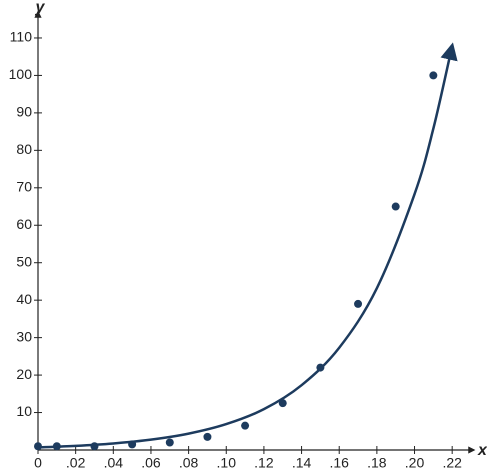 The image size is (487, 475). Describe the element at coordinates (452, 463) in the screenshot. I see `x-tick-label: .22` at that location.